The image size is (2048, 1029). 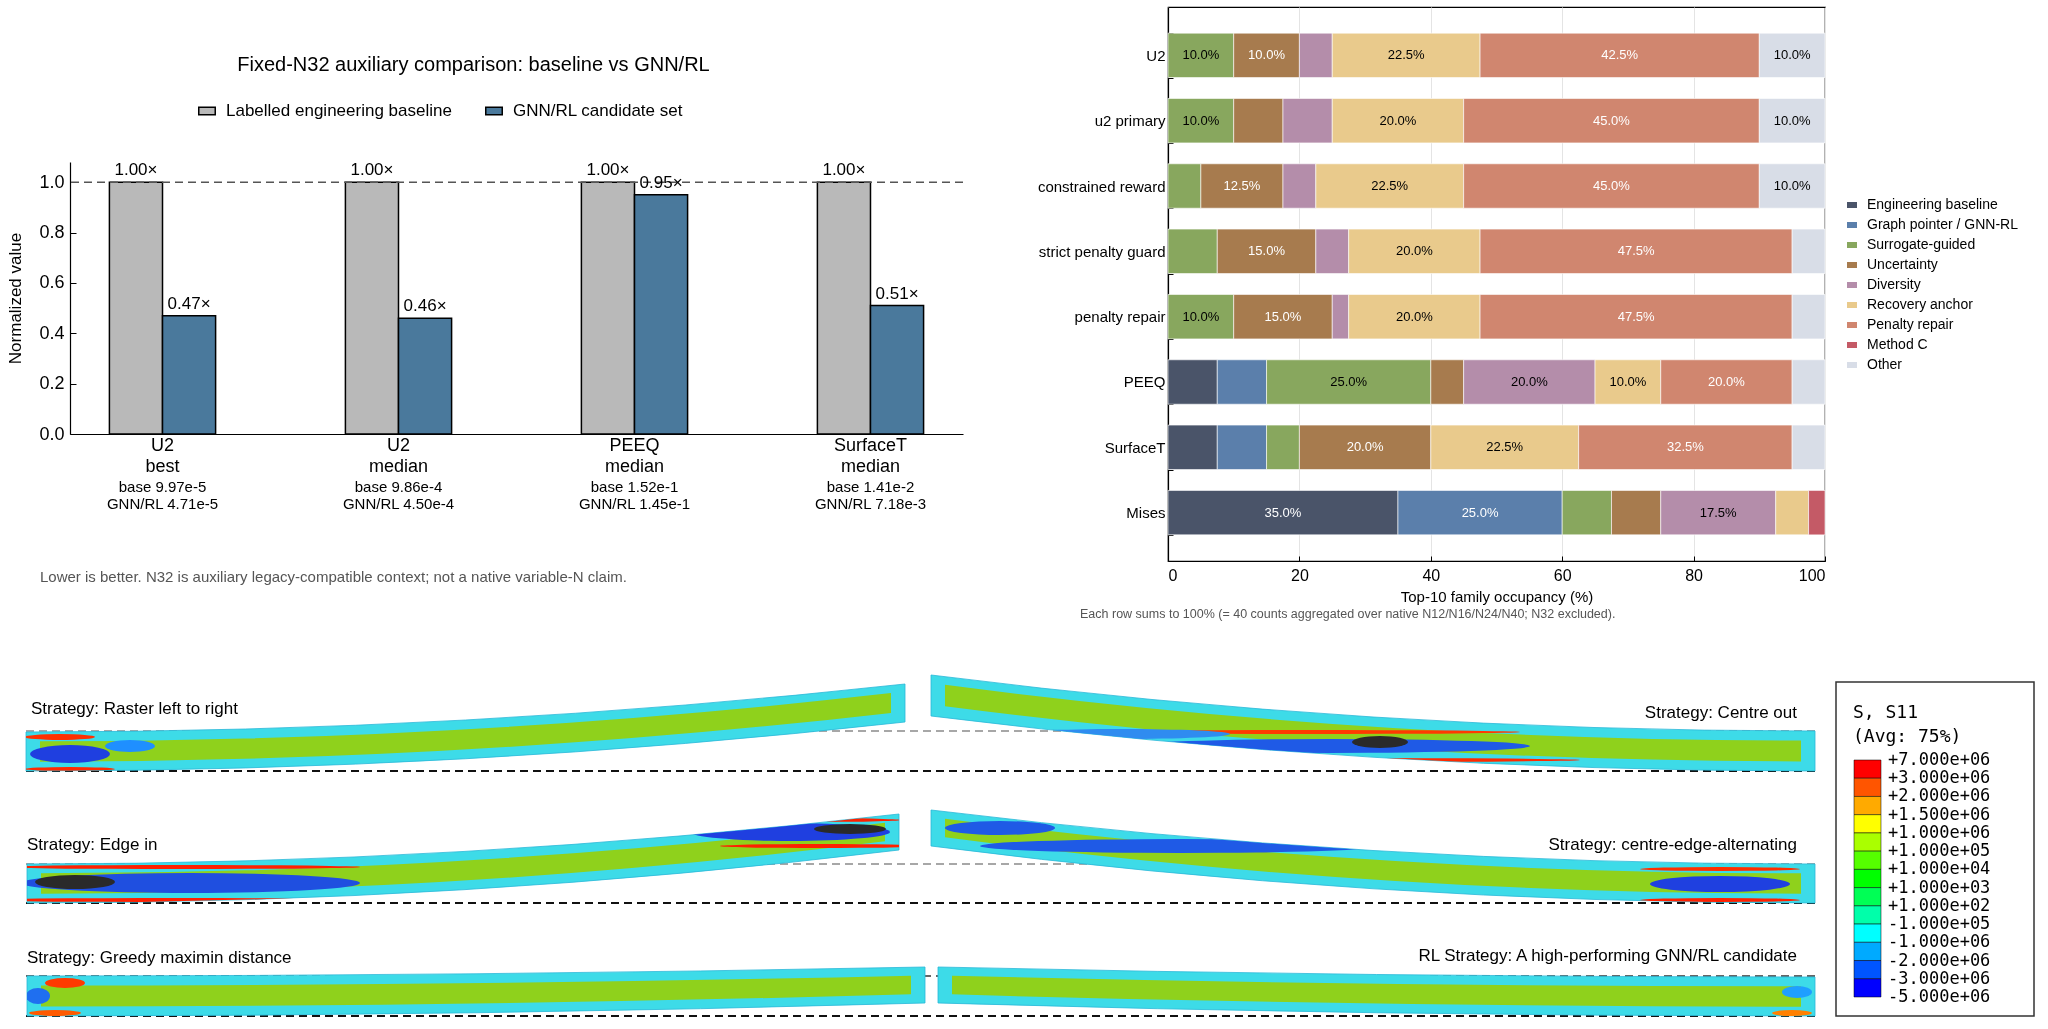 What do you see at coordinates (1910, 324) in the screenshot?
I see `legend-label: Penalty repair` at bounding box center [1910, 324].